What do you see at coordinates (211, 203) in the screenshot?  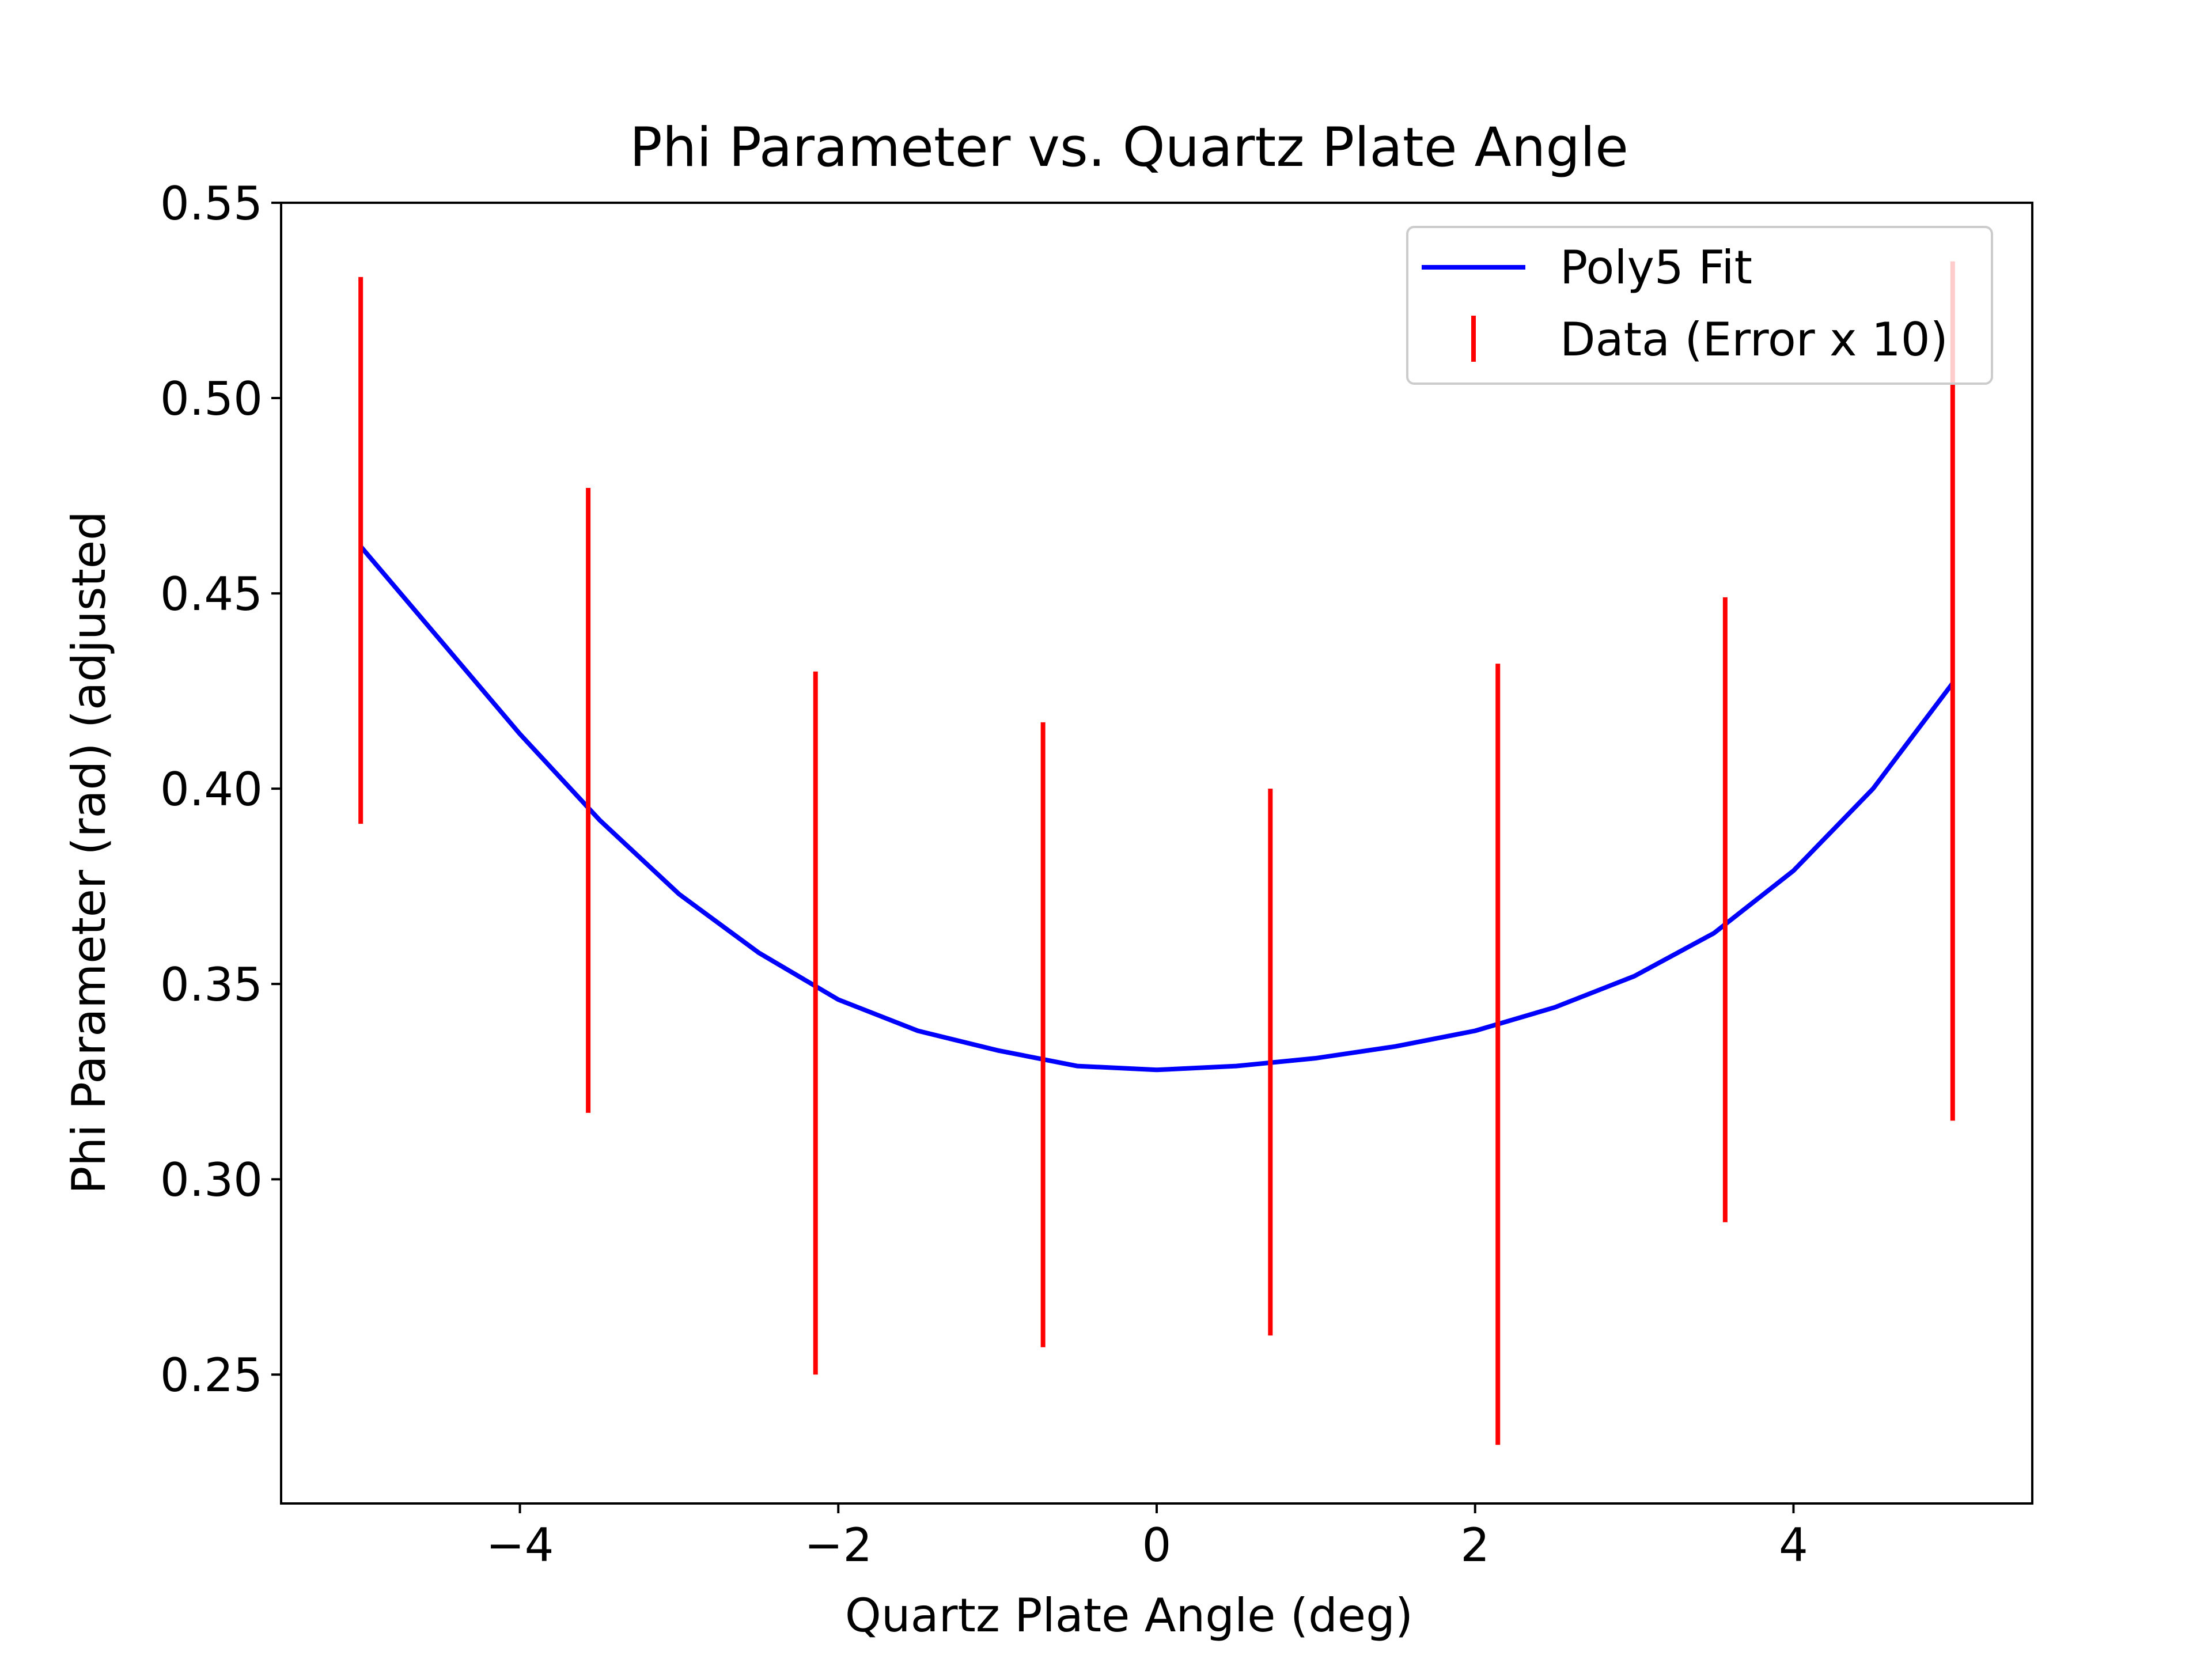 I see `y-tick-label: 0.55` at bounding box center [211, 203].